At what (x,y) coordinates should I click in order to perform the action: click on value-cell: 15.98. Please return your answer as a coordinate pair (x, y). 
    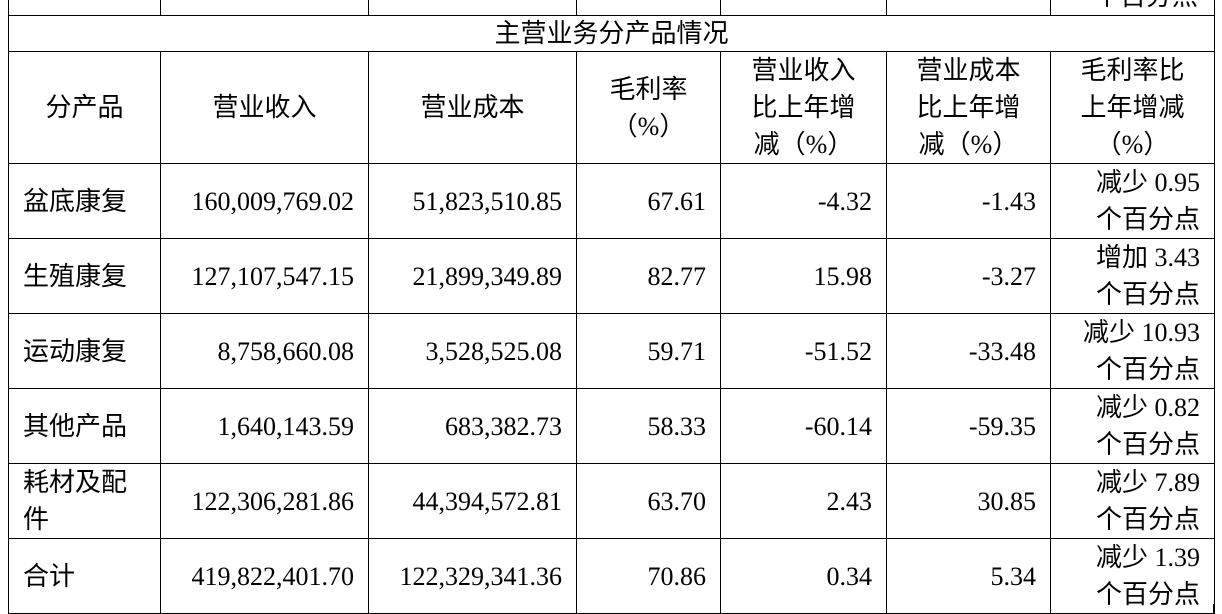
    Looking at the image, I should click on (803, 276).